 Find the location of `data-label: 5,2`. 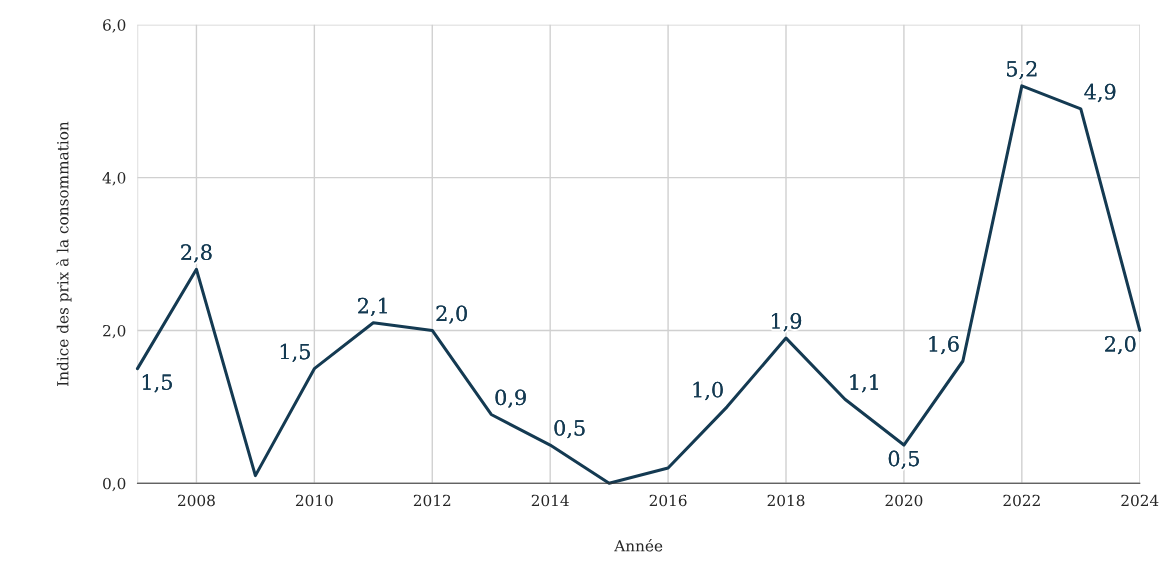

data-label: 5,2 is located at coordinates (1022, 70).